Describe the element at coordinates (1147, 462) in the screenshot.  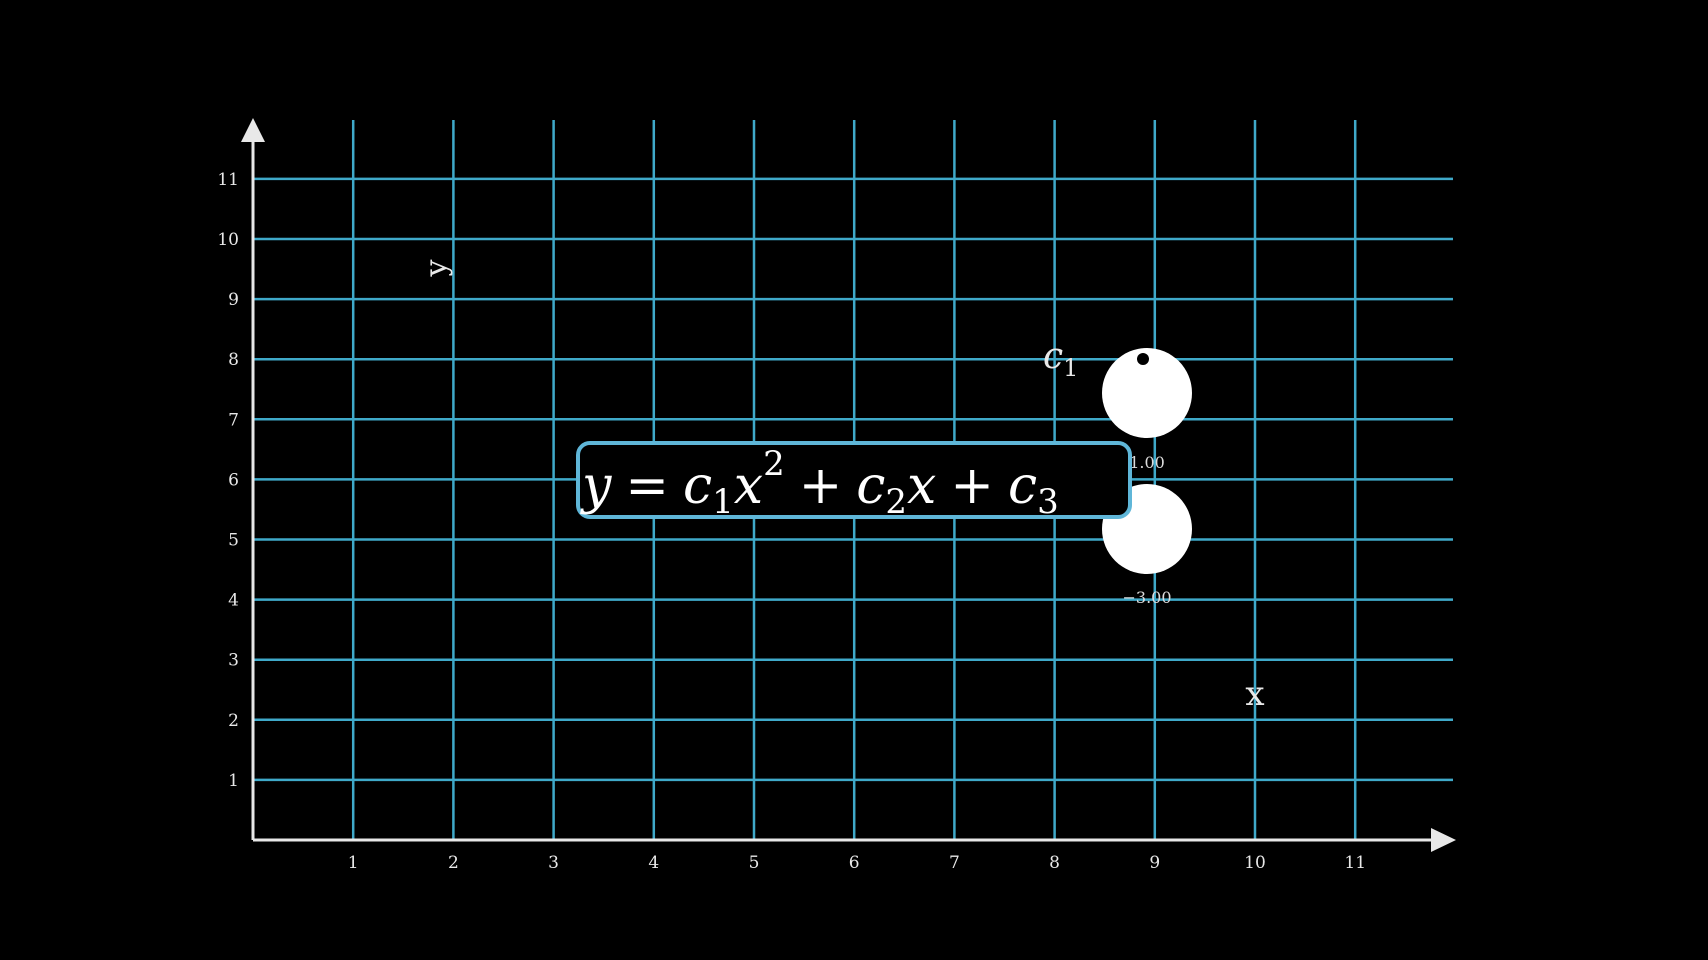
I see `control-top-value: 1.00` at that location.